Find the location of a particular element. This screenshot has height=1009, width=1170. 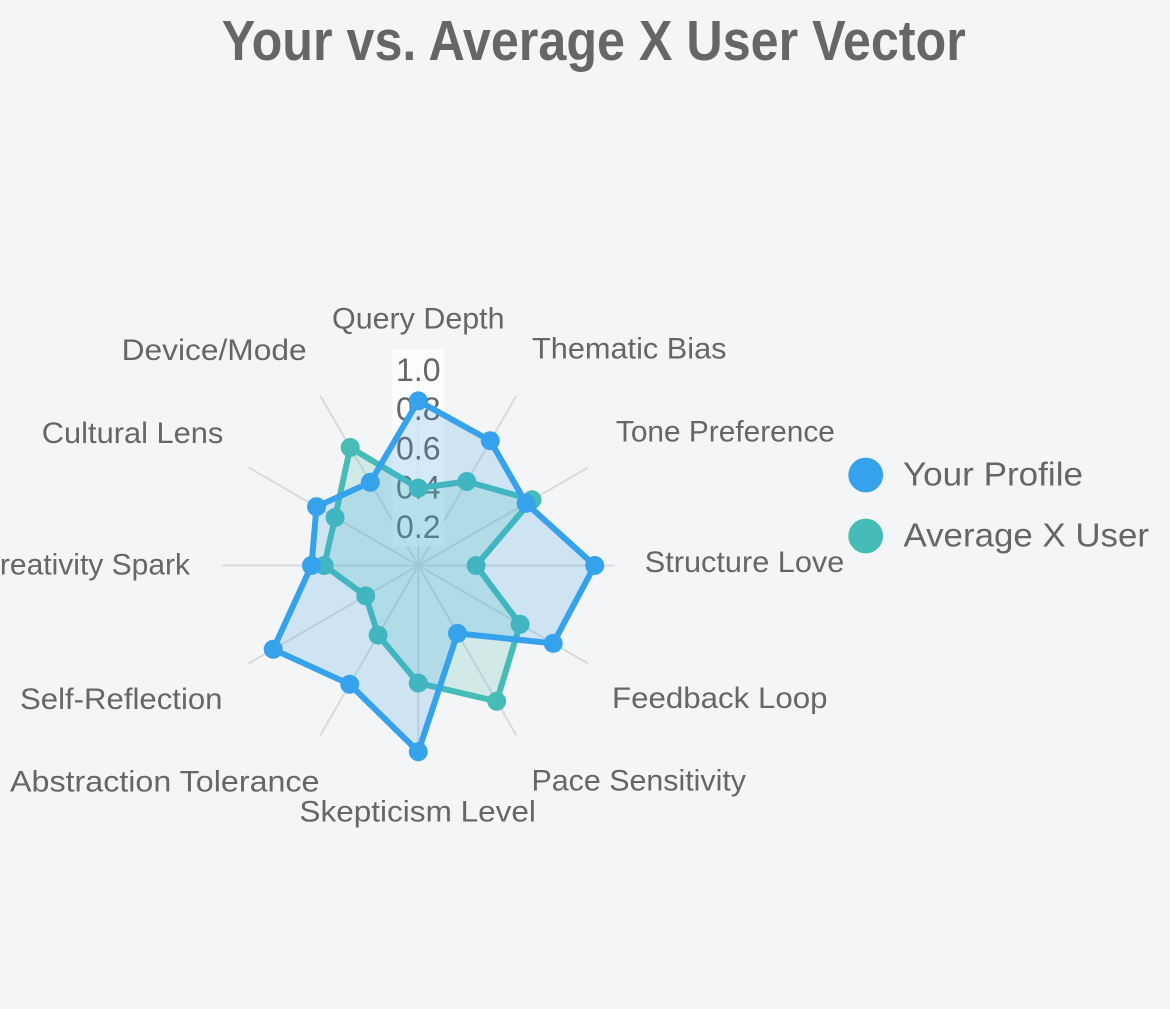

svg-text: Self-Reflection is located at coordinates (121, 699).